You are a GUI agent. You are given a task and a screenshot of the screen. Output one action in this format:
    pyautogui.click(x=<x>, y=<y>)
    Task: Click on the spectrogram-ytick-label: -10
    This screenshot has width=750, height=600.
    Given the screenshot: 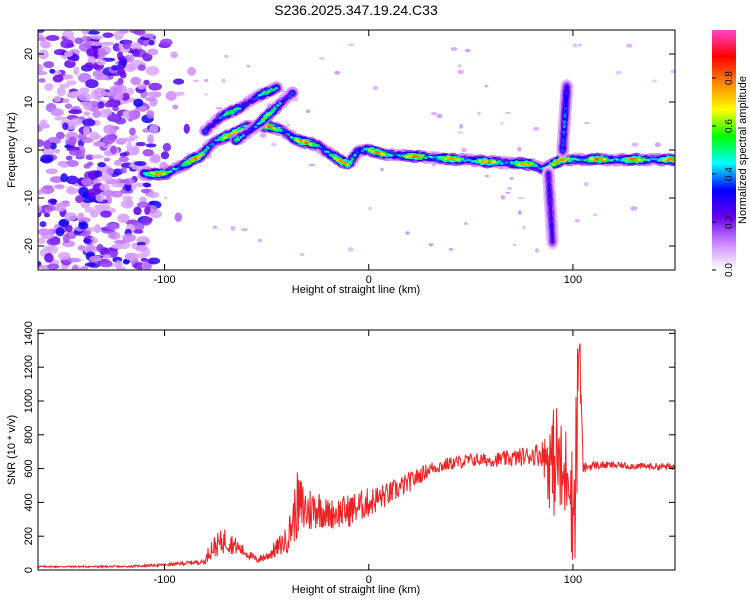 What is the action you would take?
    pyautogui.click(x=29, y=198)
    